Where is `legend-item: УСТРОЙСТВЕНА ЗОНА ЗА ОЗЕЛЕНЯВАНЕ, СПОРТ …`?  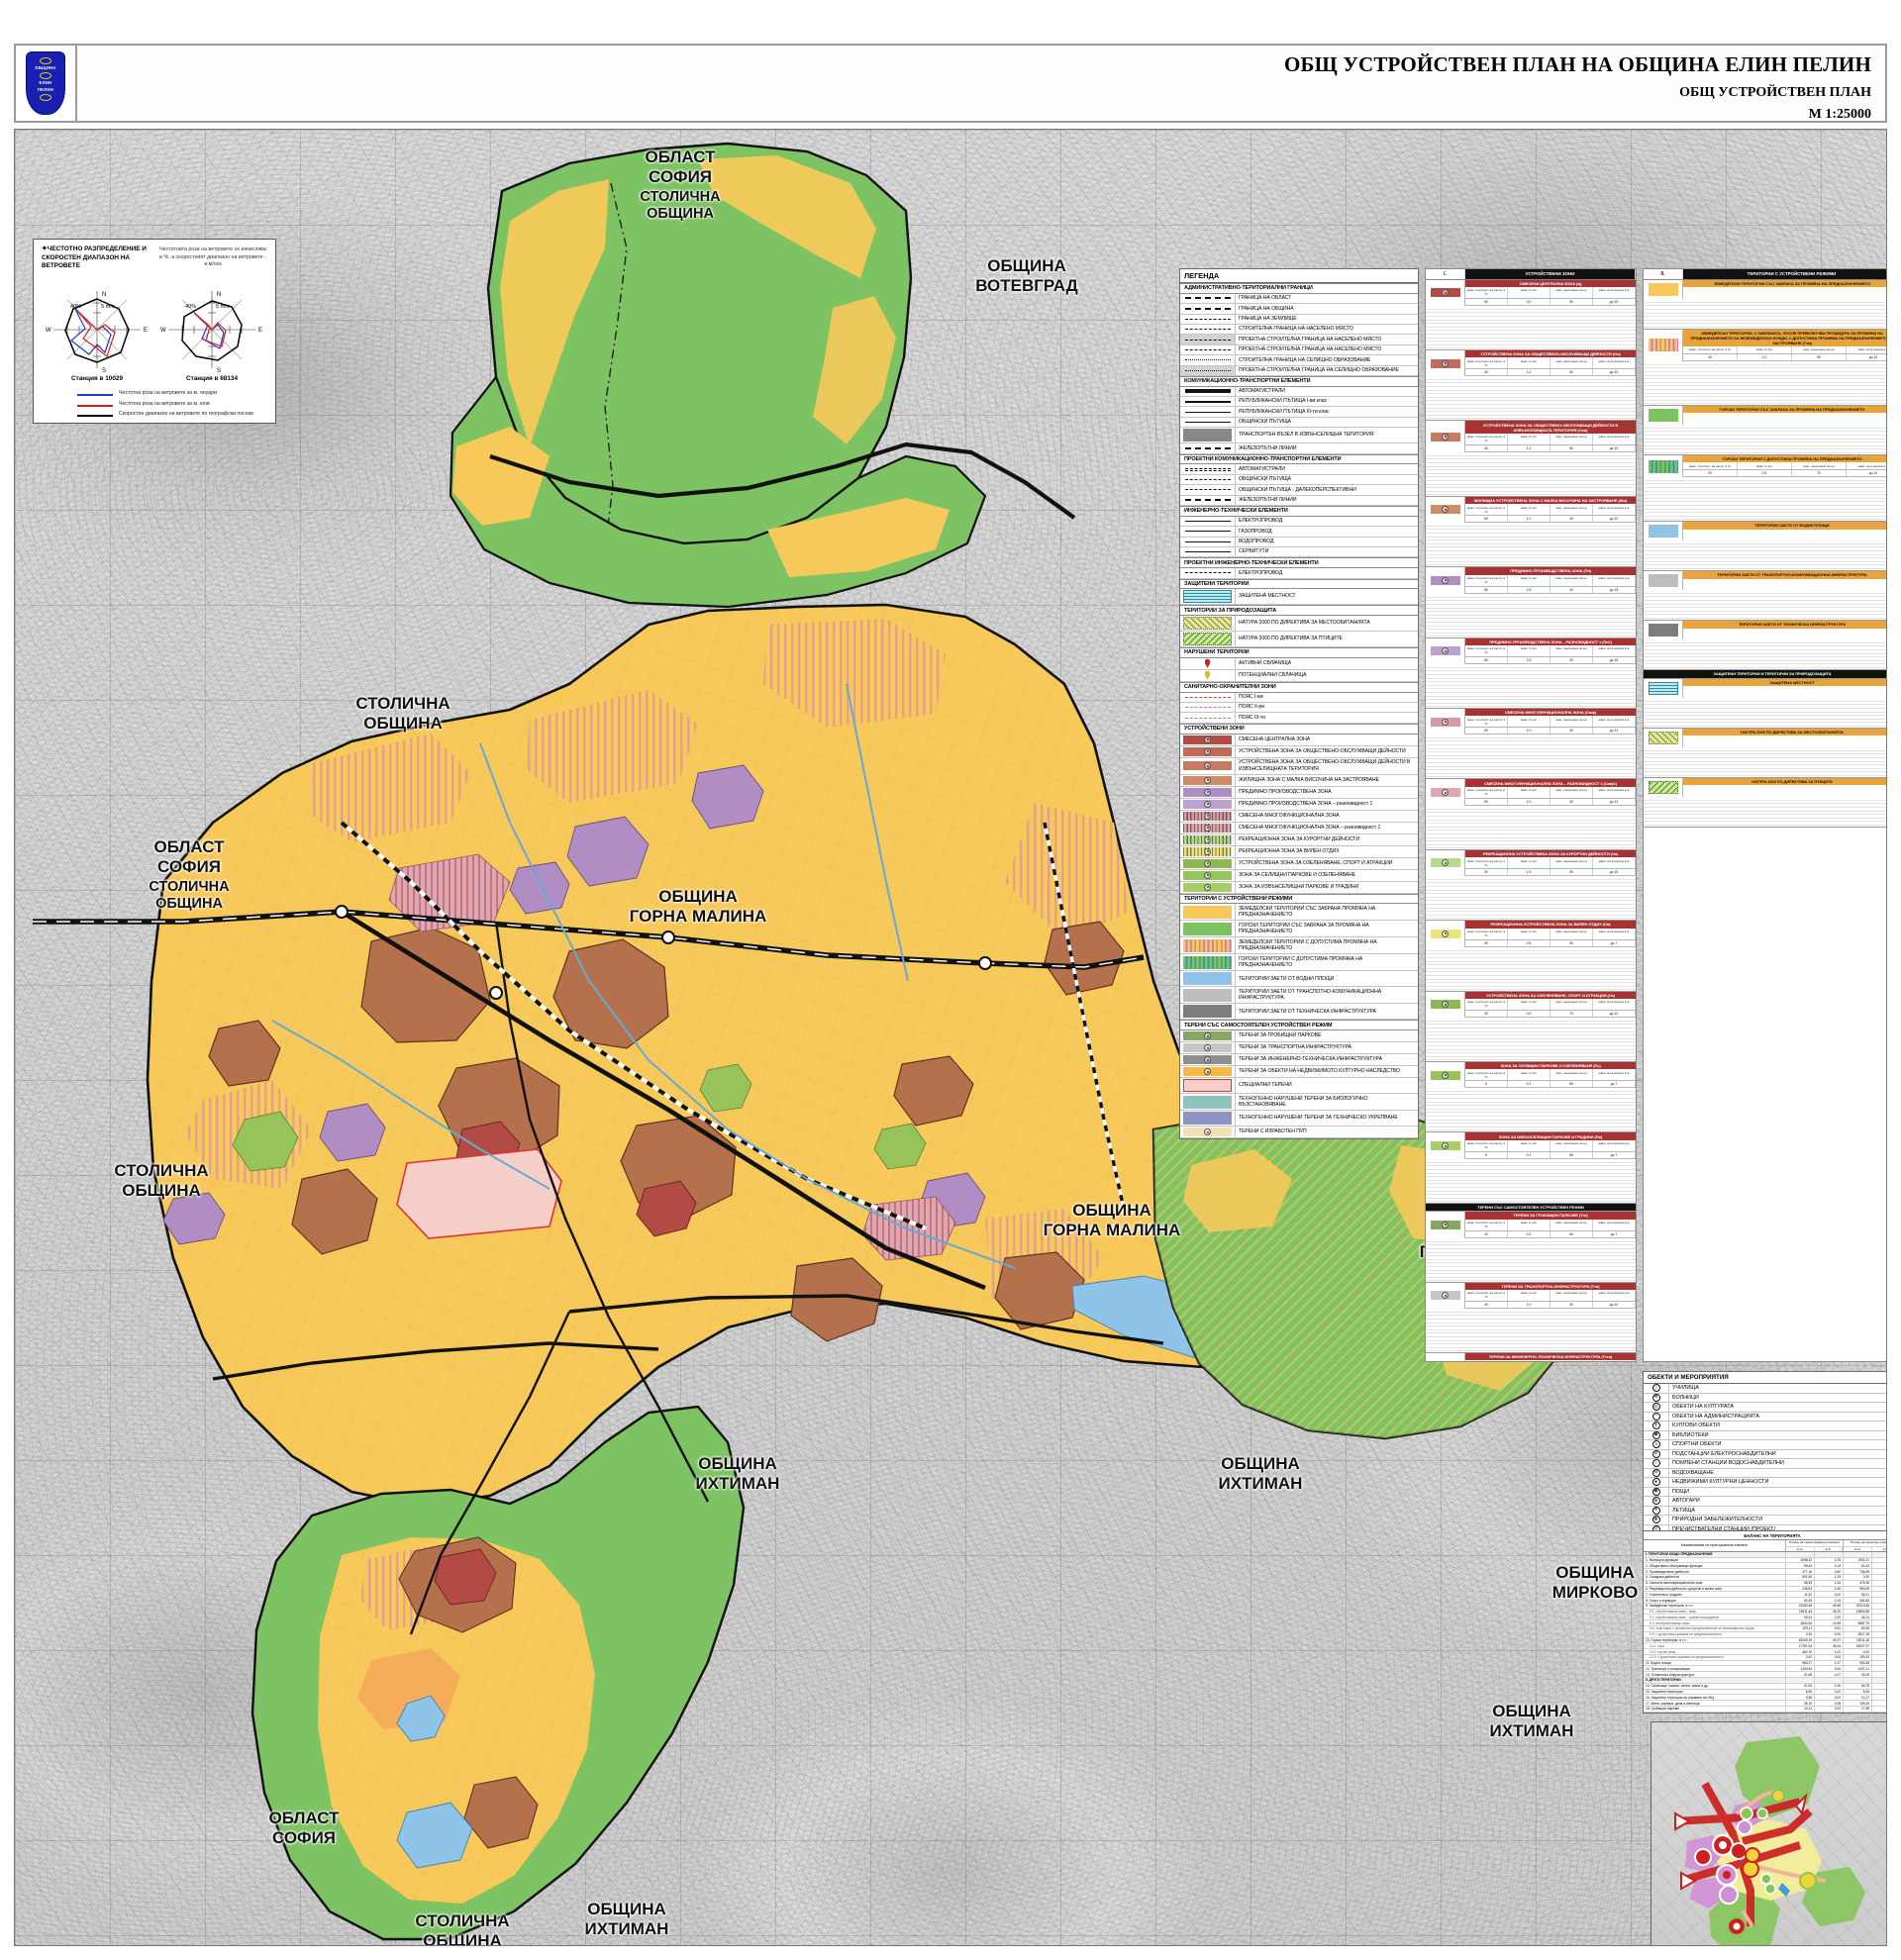 legend-item: УСТРОЙСТВЕНА ЗОНА ЗА ОЗЕЛЕНЯВАНЕ, СПОРТ … is located at coordinates (1299, 863).